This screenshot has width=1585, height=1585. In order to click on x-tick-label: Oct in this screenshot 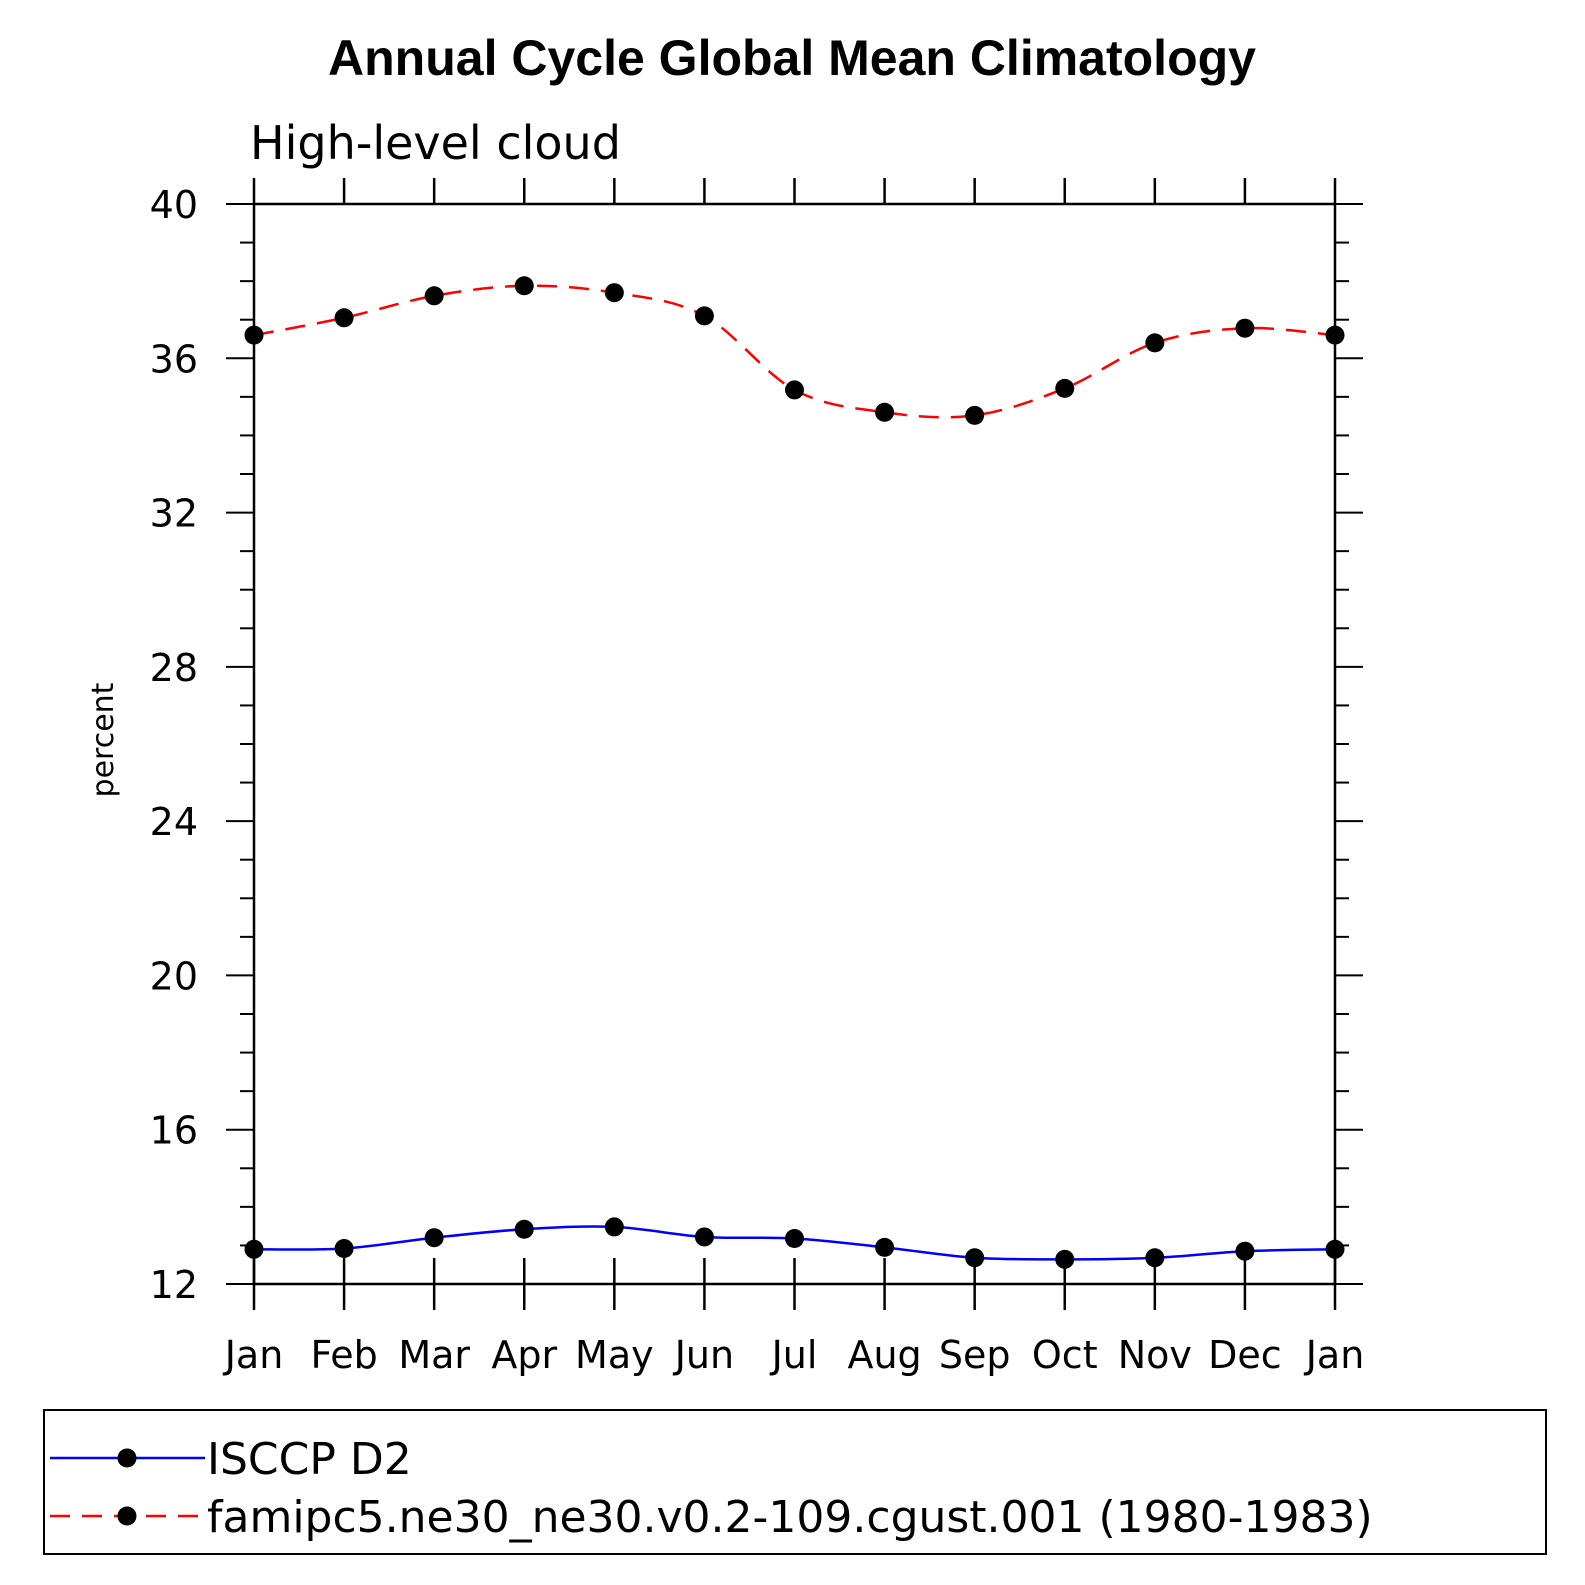, I will do `click(1065, 1355)`.